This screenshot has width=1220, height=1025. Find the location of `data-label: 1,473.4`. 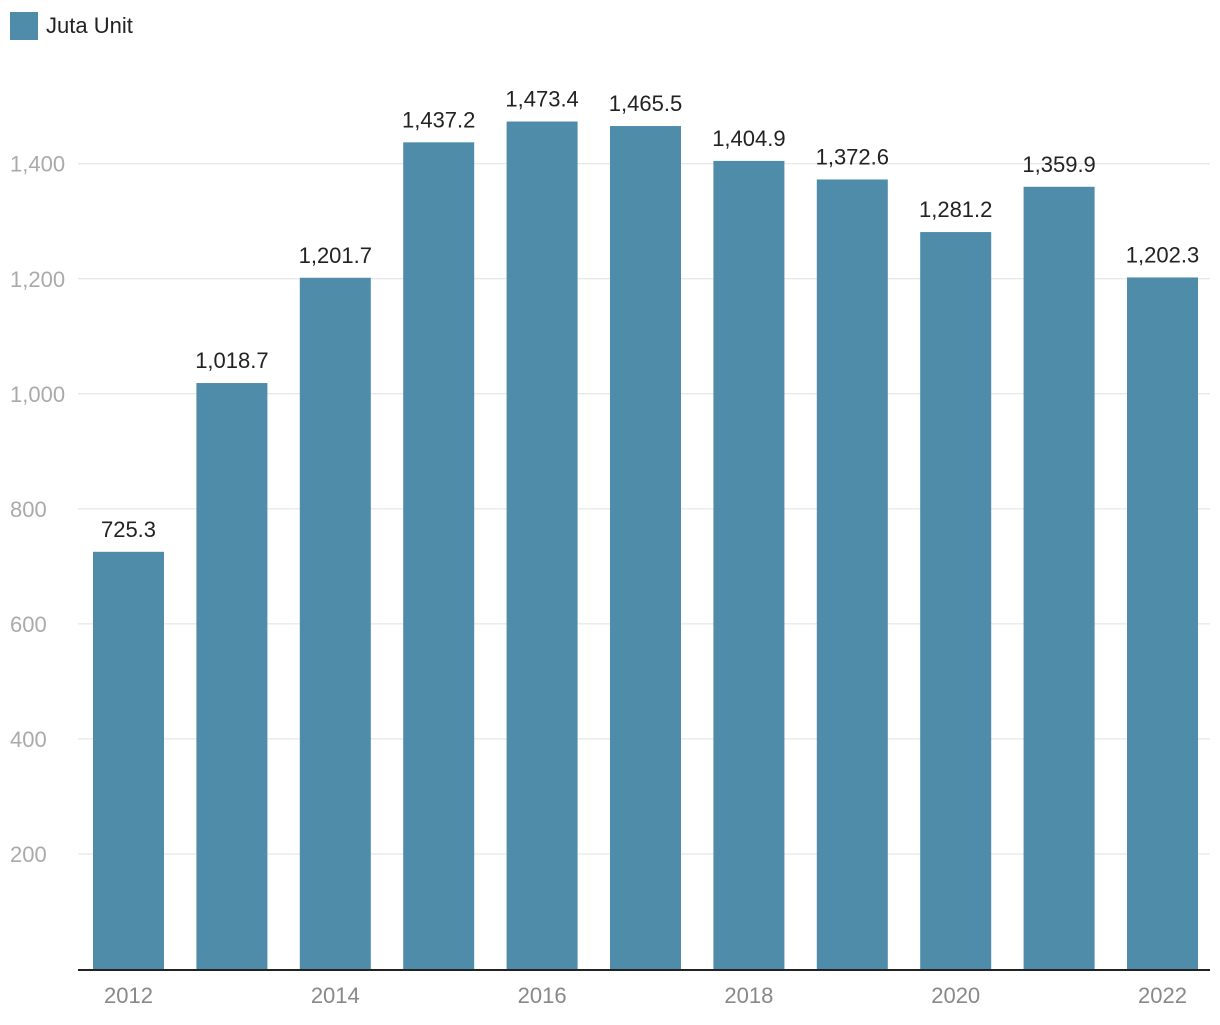

data-label: 1,473.4 is located at coordinates (541, 99).